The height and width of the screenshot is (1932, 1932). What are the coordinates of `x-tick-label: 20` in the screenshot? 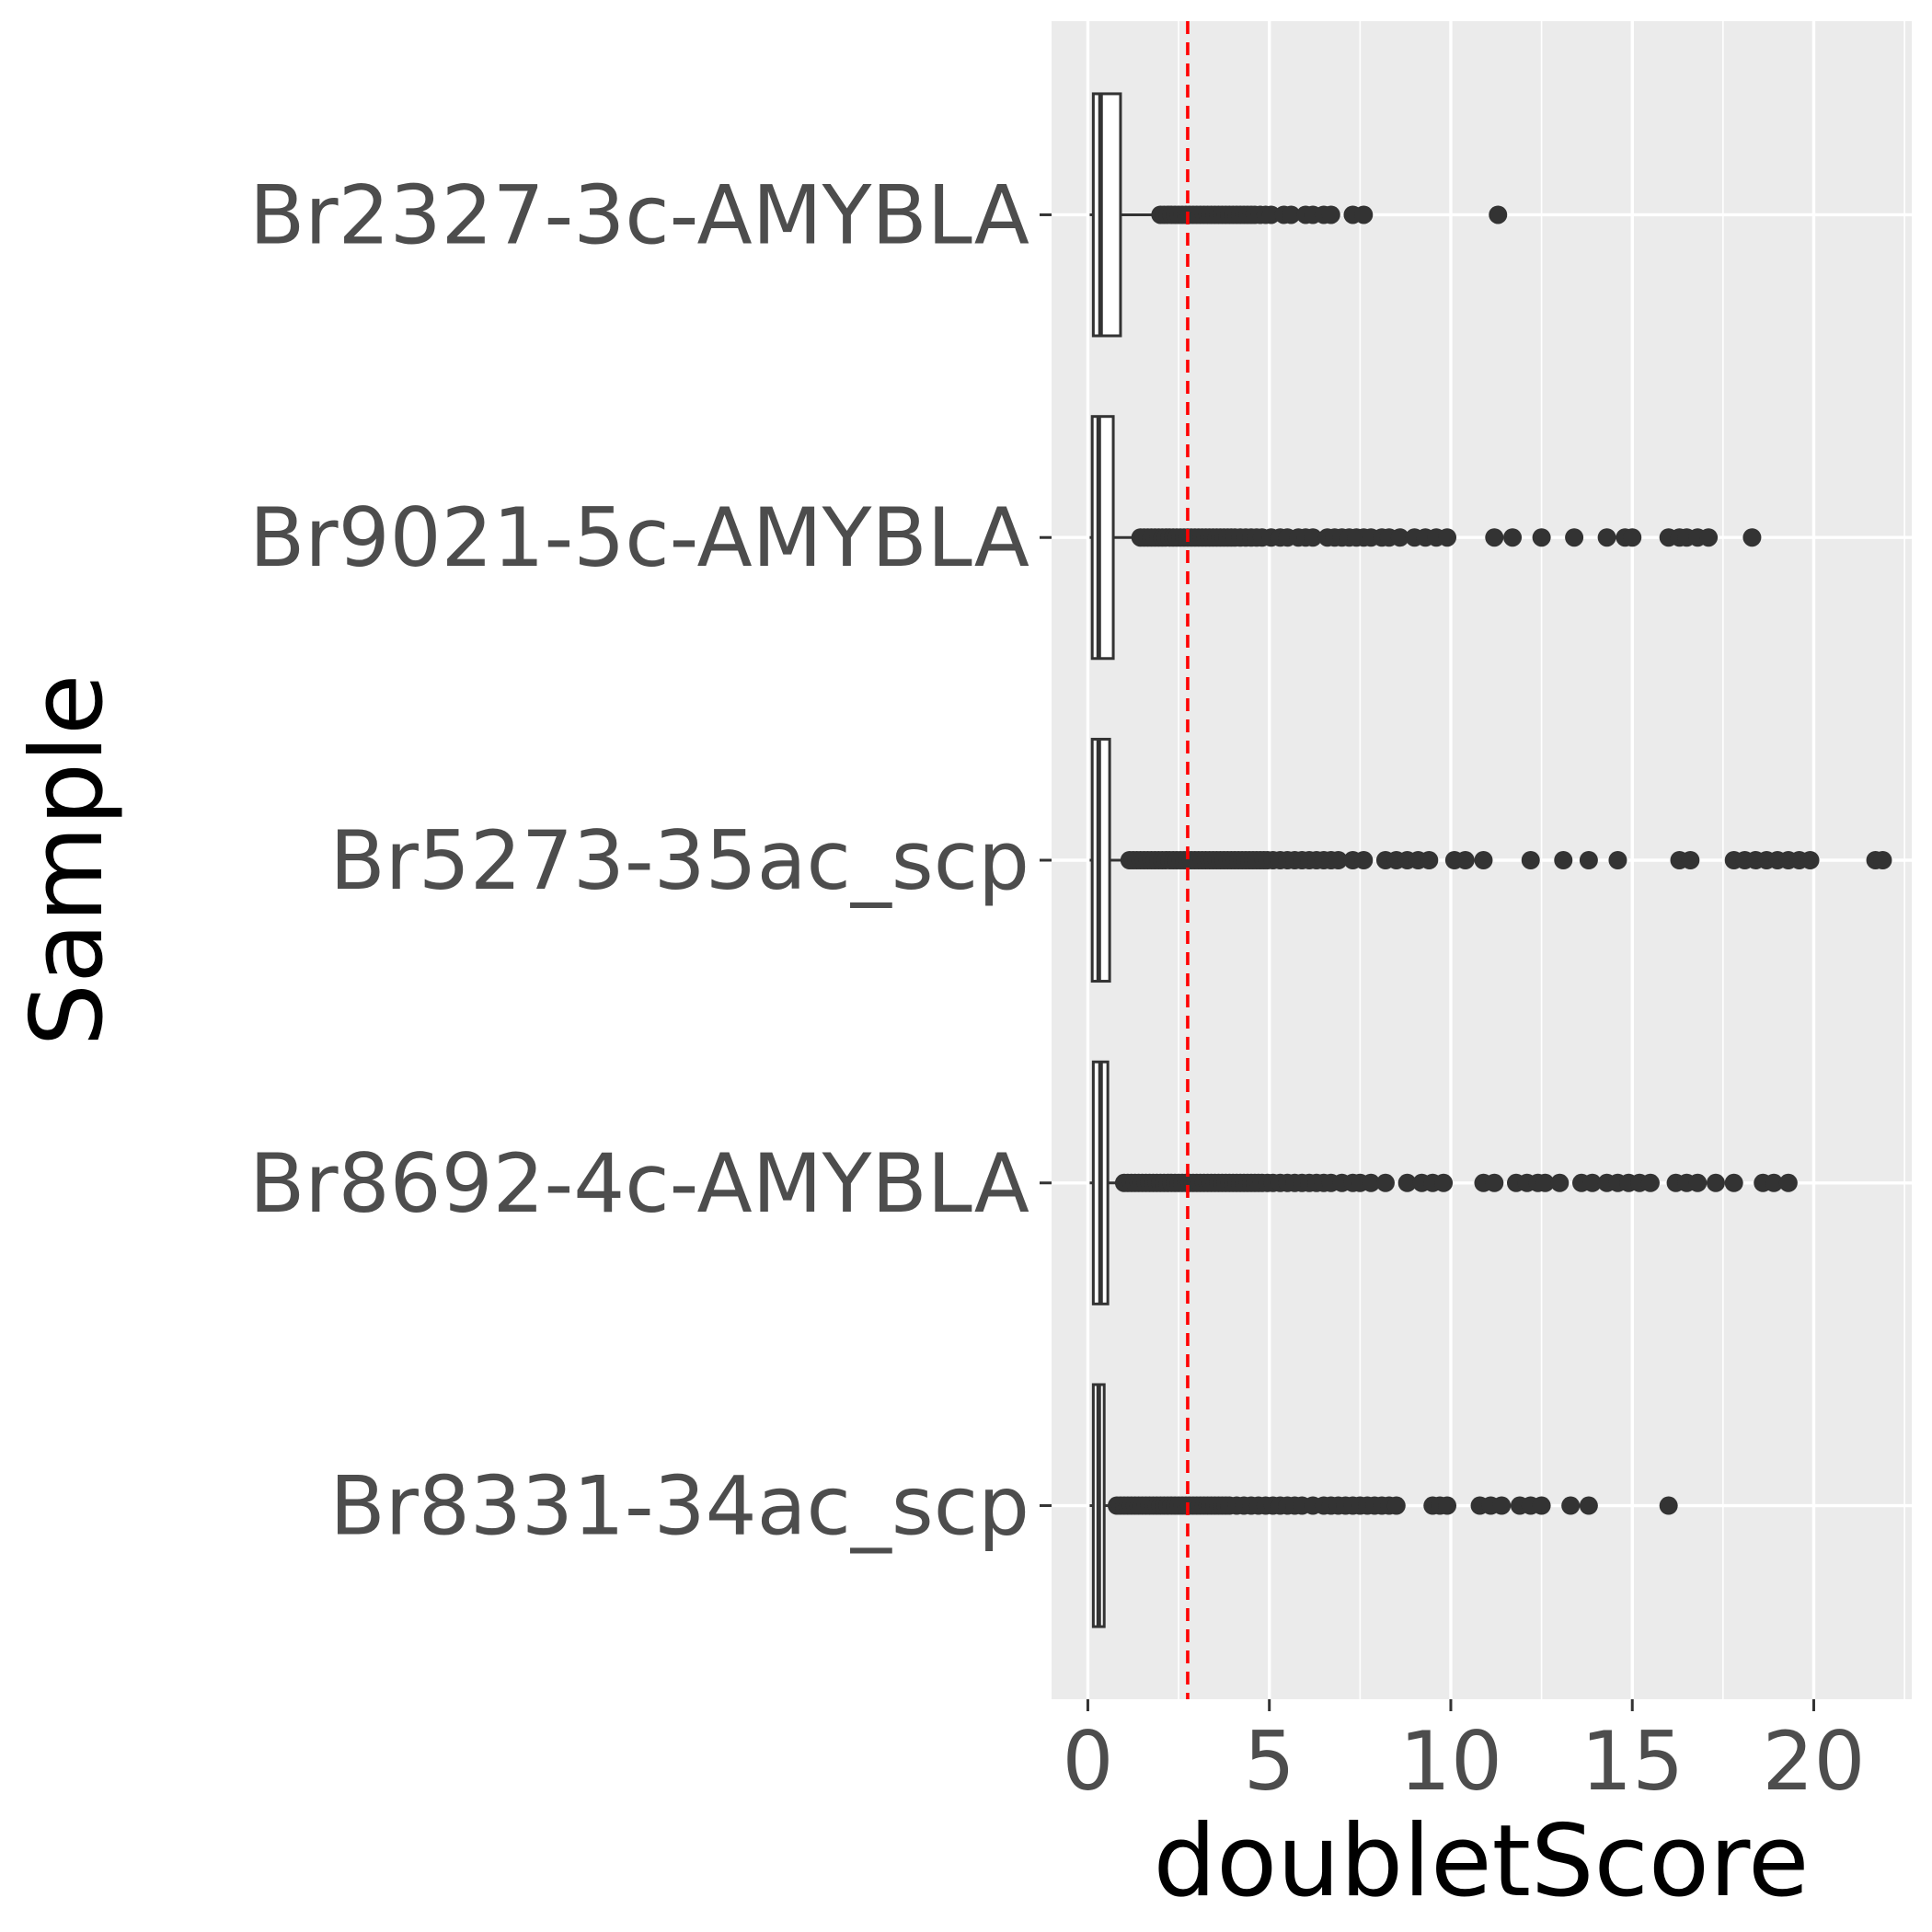 It's located at (1813, 1761).